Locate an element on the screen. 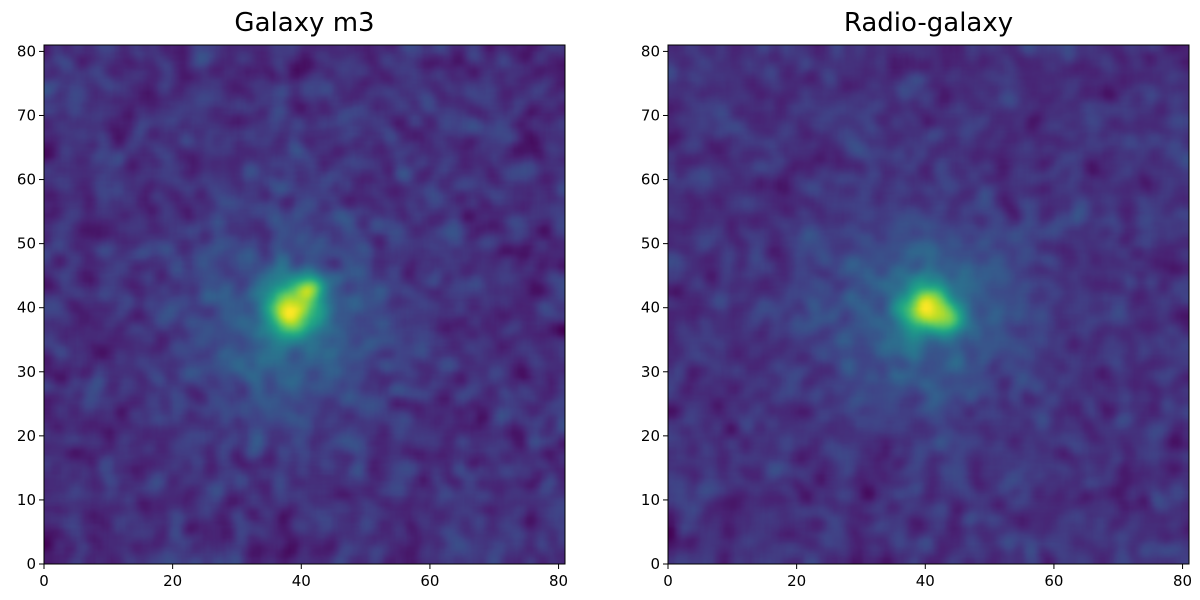 Image resolution: width=1200 pixels, height=600 pixels. radio-galaxy-ytick-label-80: 80 is located at coordinates (650, 51).